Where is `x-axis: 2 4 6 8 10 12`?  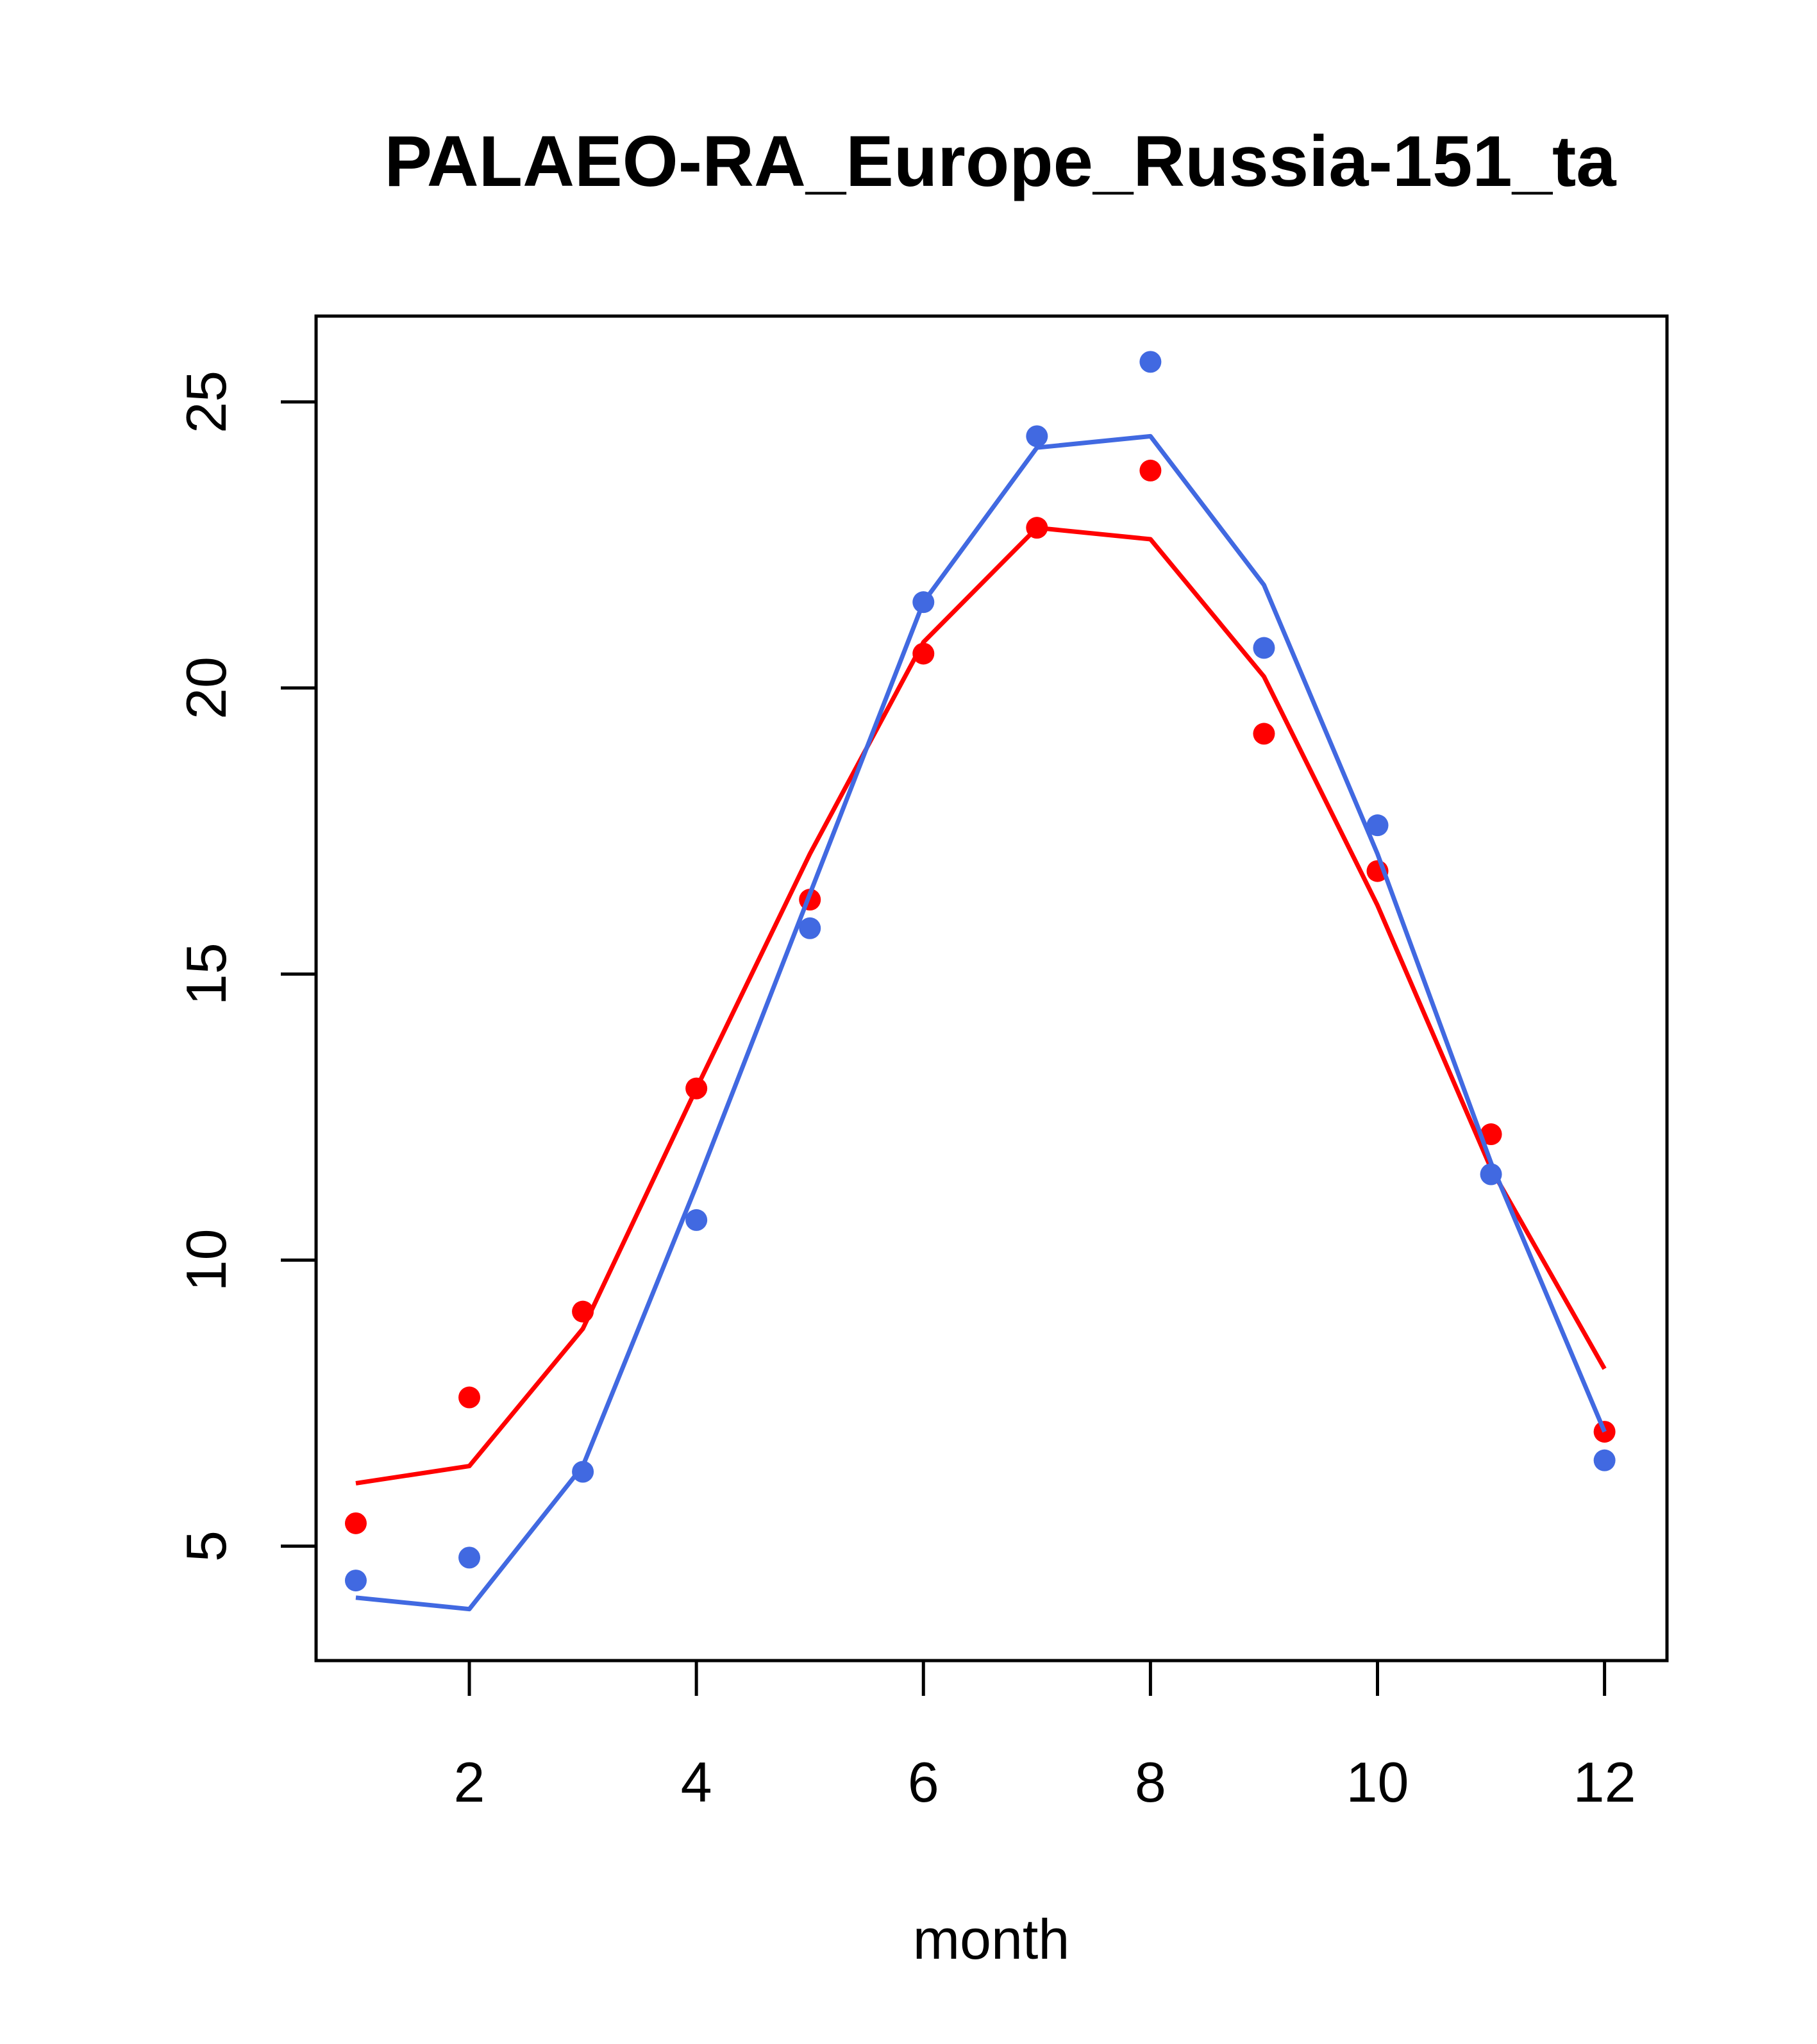 x-axis: 2 4 6 8 10 12 is located at coordinates (1045, 1736).